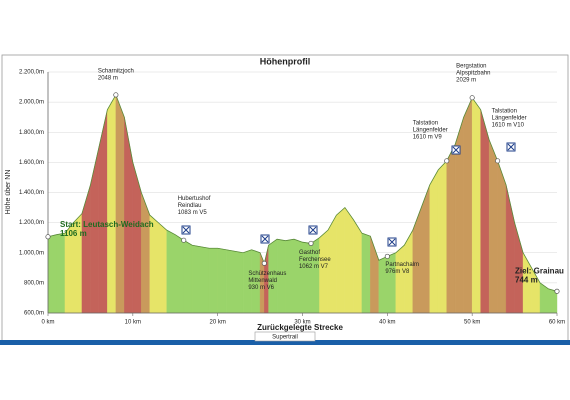  I want to click on x-tick-label: 20 km, so click(217, 323).